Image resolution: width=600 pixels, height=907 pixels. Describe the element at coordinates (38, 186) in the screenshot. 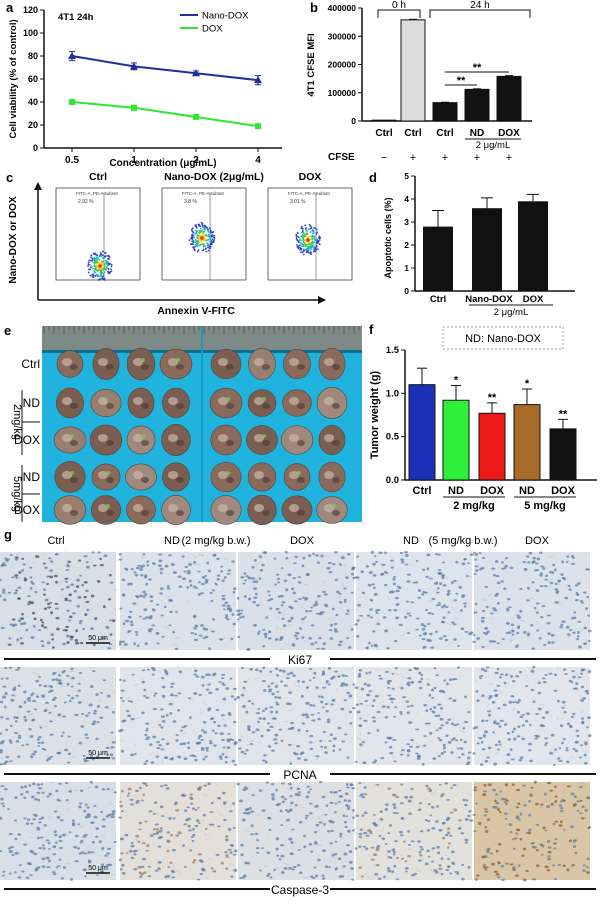

I see `arrow-head` at that location.